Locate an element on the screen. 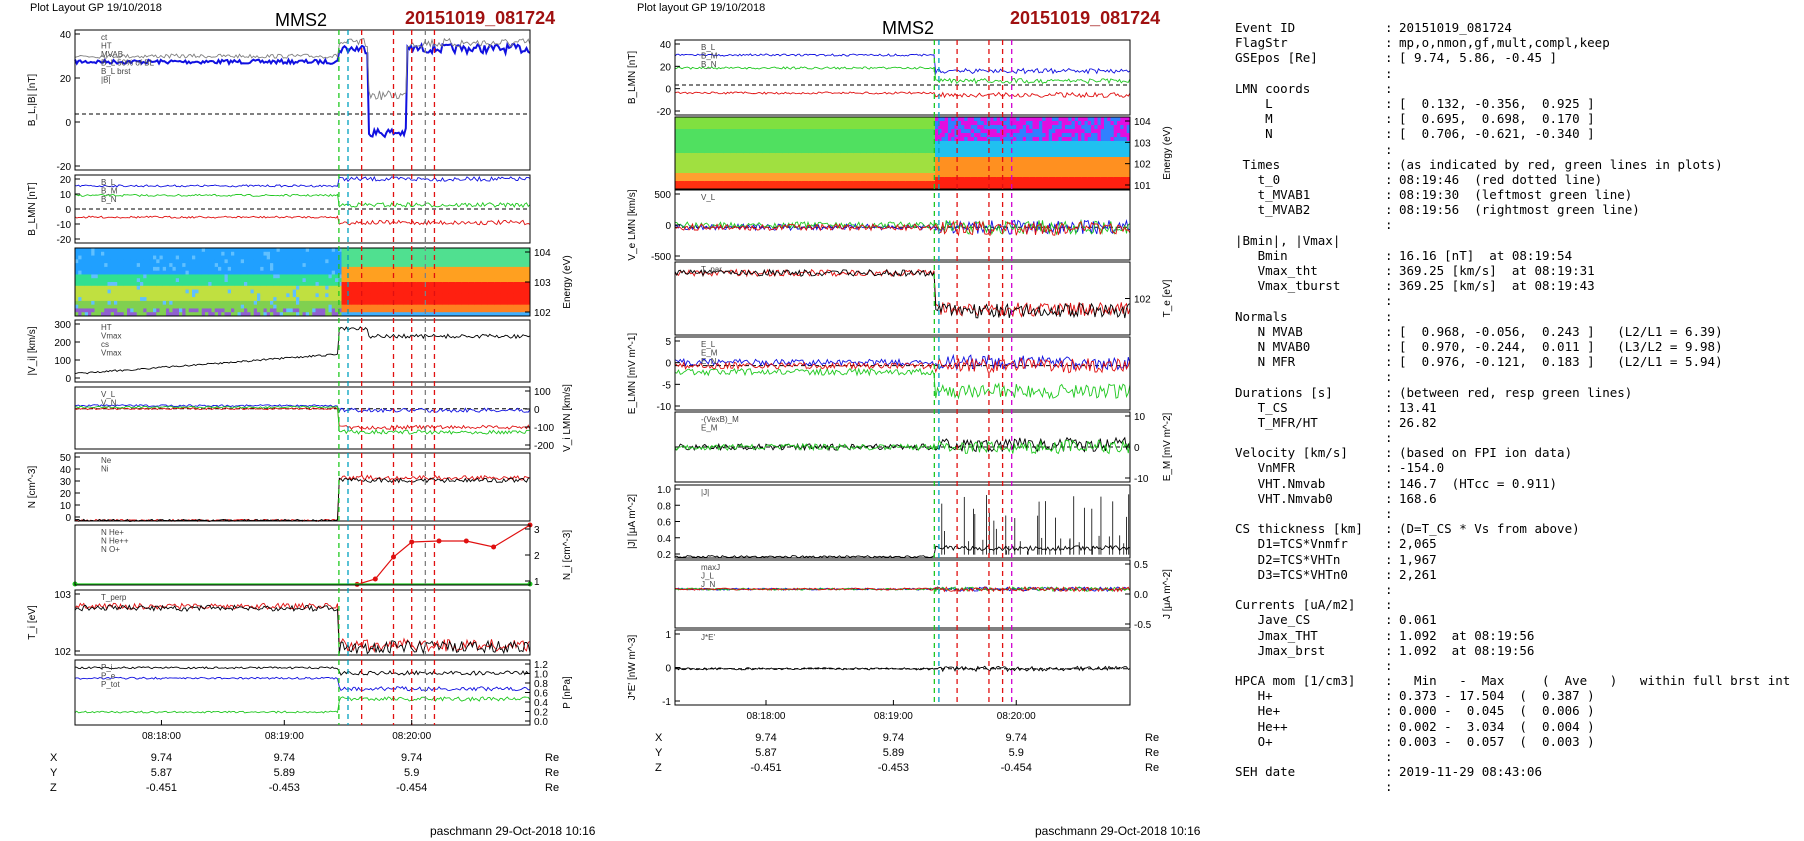 The width and height of the screenshot is (1804, 841). panel-frame is located at coordinates (302, 351).